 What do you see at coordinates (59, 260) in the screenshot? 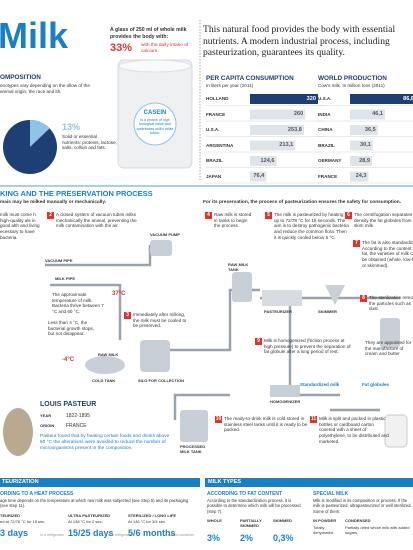
I see `process-label: VACUUM PIPE` at bounding box center [59, 260].